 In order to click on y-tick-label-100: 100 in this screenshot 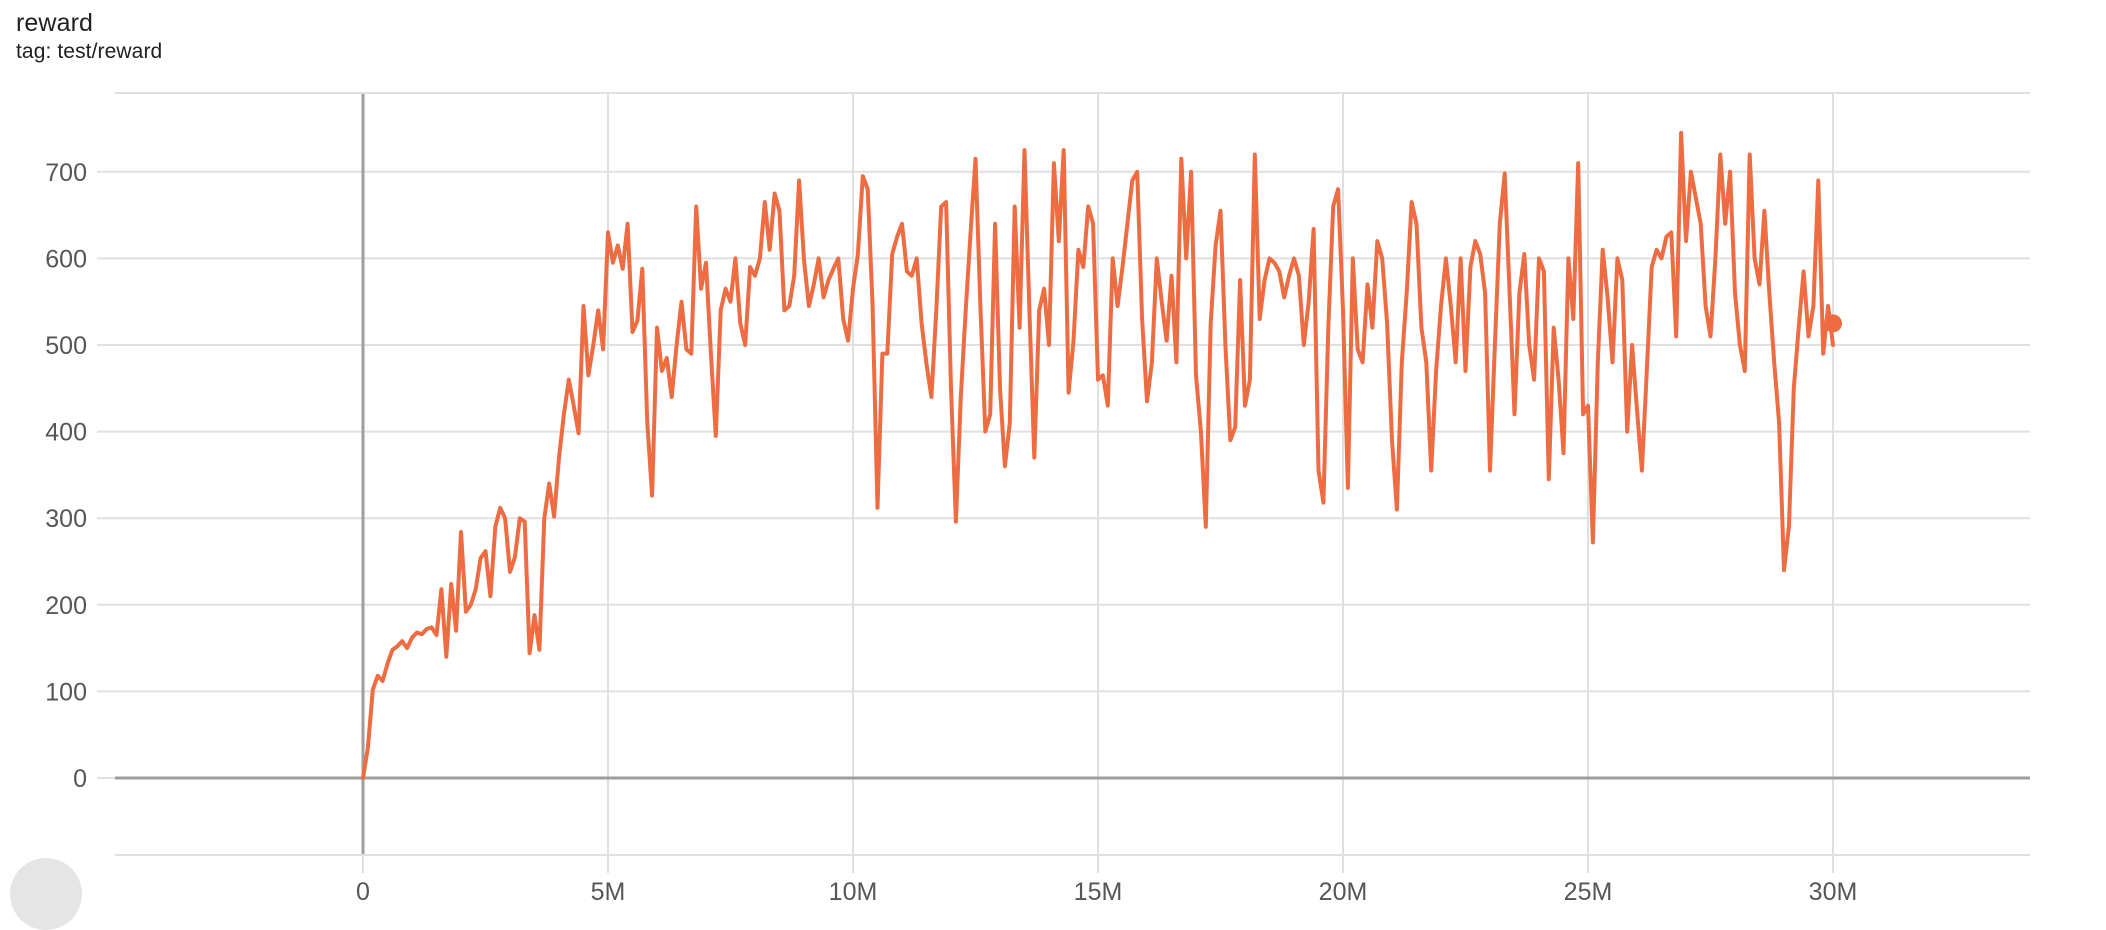, I will do `click(66, 692)`.